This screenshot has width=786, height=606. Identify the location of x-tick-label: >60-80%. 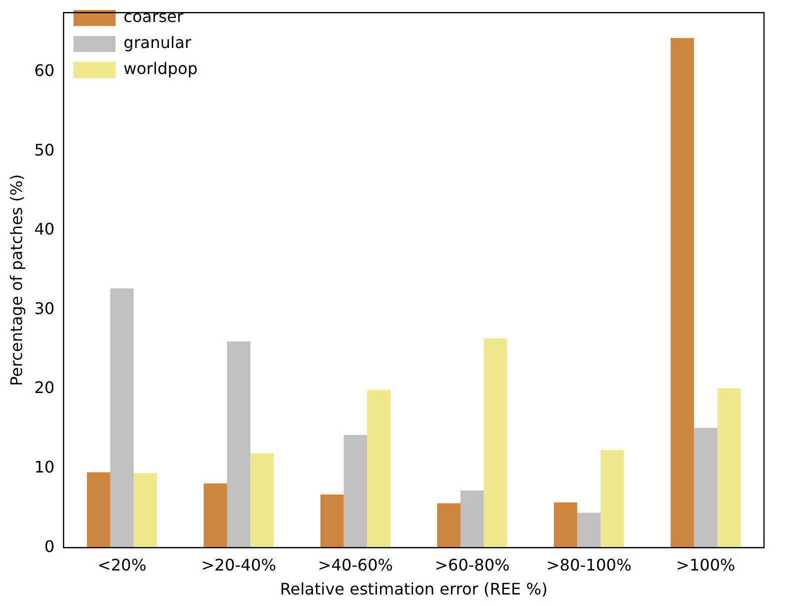
(472, 564).